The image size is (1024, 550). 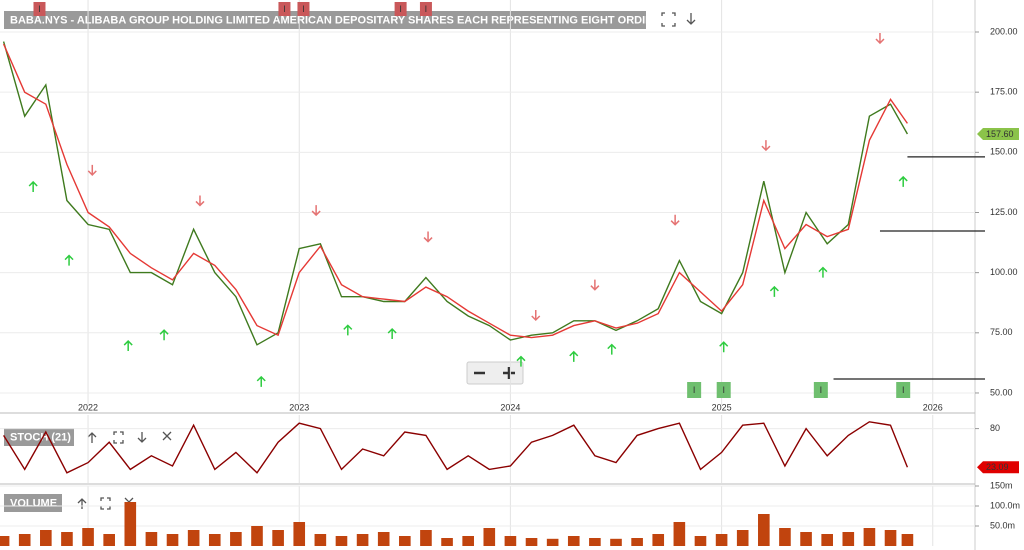 What do you see at coordinates (933, 407) in the screenshot?
I see `x-tick-label: 2026` at bounding box center [933, 407].